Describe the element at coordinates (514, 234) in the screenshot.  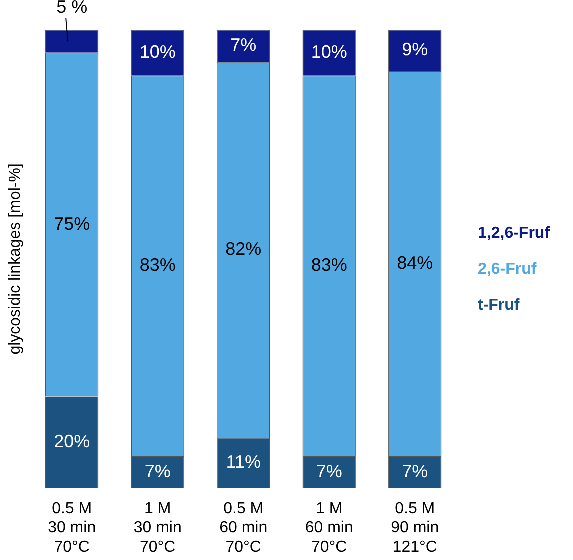
I see `text: 1,2,6-Fruf` at that location.